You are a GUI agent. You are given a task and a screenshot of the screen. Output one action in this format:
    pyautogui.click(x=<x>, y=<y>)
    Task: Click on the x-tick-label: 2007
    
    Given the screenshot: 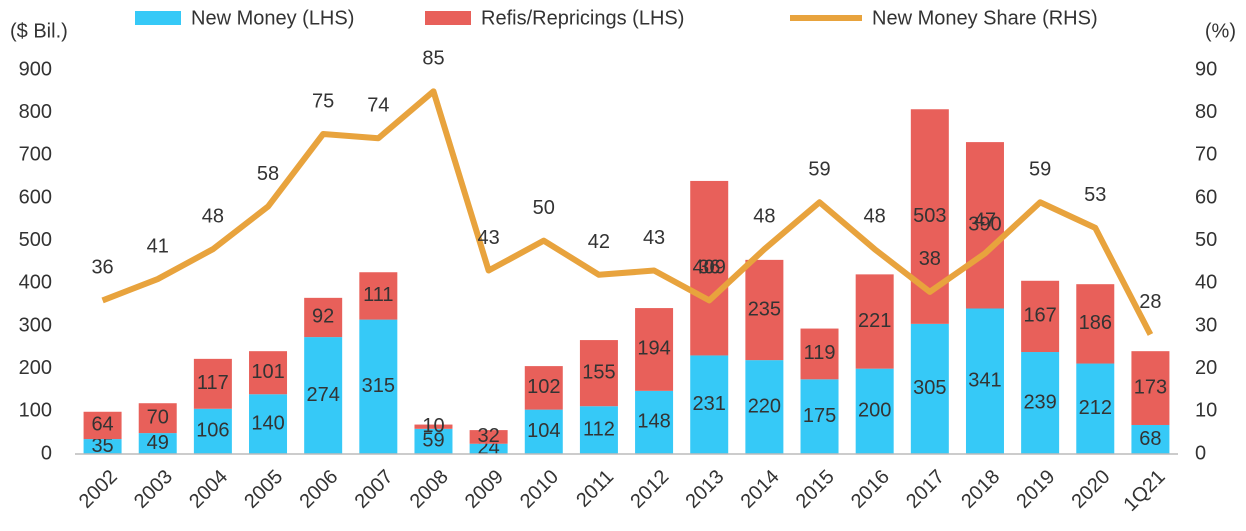 What is the action you would take?
    pyautogui.click(x=374, y=489)
    